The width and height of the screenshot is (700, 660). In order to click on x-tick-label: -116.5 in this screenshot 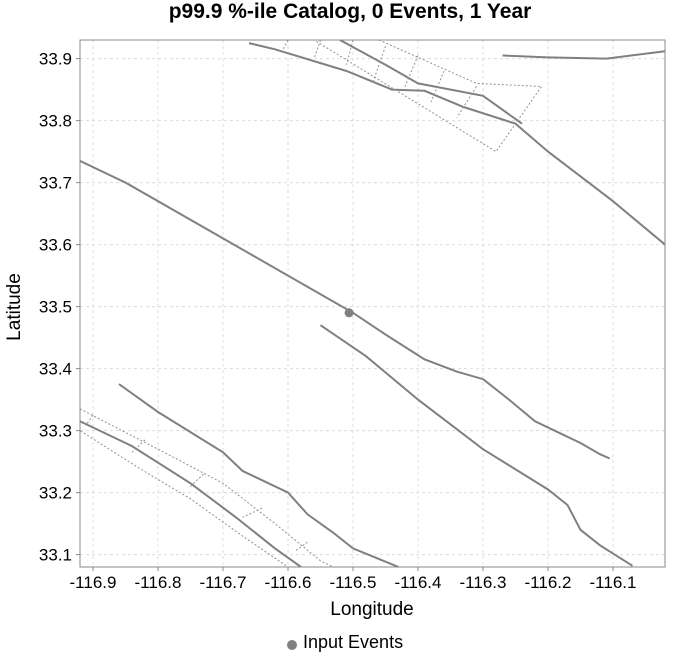, I will do `click(353, 582)`.